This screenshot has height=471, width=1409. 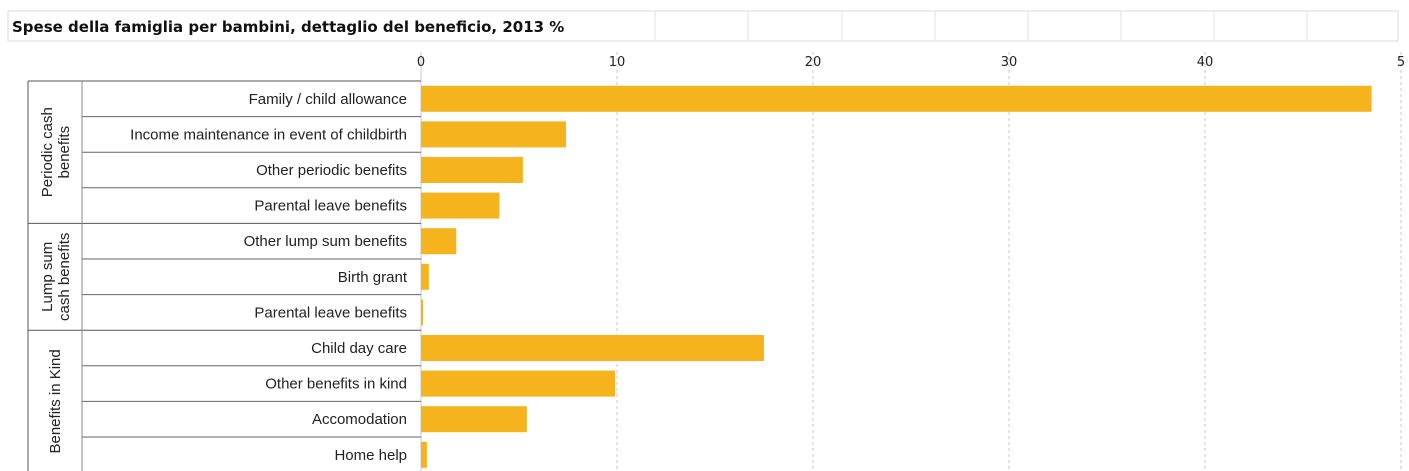 What do you see at coordinates (617, 62) in the screenshot?
I see `x-tick-label: 10` at bounding box center [617, 62].